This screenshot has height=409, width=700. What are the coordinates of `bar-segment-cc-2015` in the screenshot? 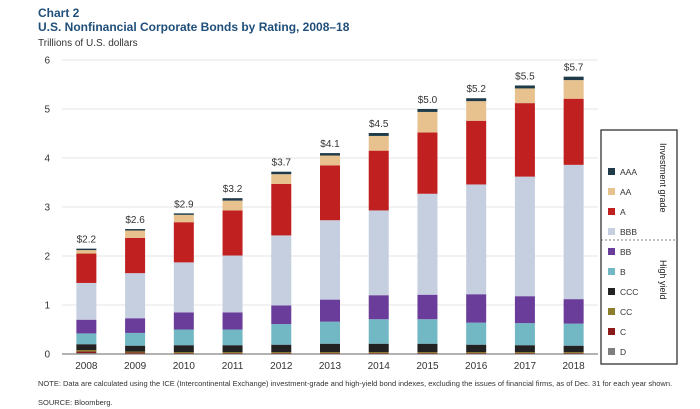 It's located at (427, 353).